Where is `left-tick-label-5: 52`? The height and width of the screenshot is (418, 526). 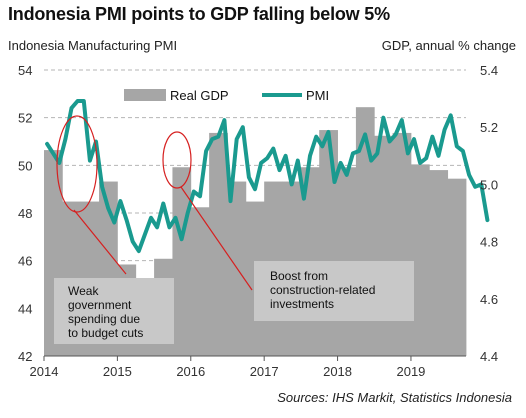 left-tick-label-5: 52 is located at coordinates (25, 118).